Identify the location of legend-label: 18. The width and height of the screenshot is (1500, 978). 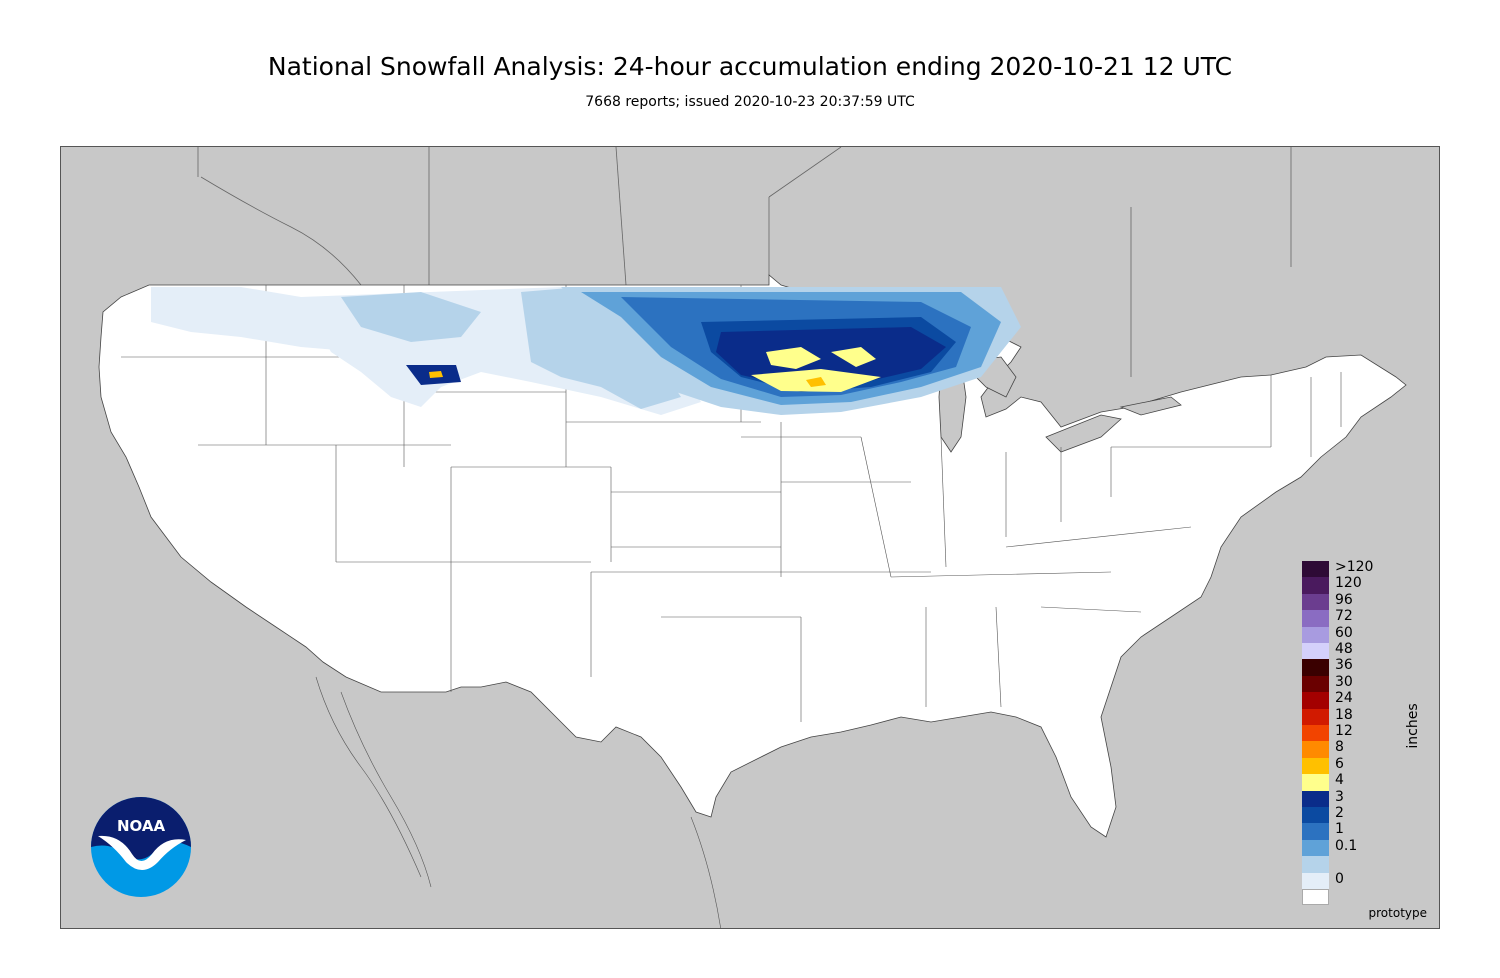
(1344, 714).